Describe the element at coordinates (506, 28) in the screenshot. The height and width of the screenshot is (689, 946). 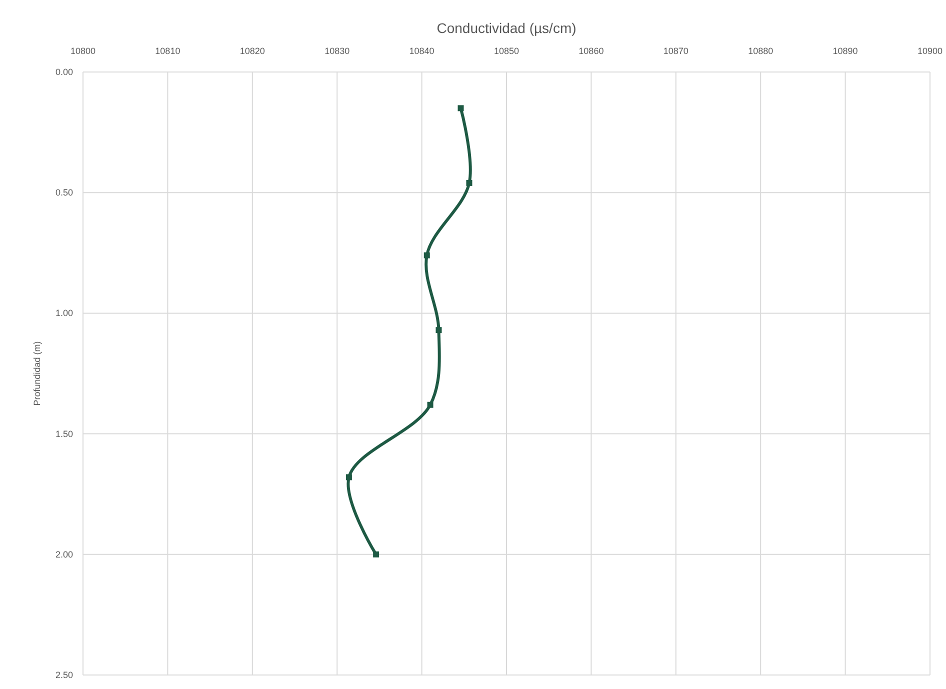
I see `chart-title: Conductividad (µs/cm)` at that location.